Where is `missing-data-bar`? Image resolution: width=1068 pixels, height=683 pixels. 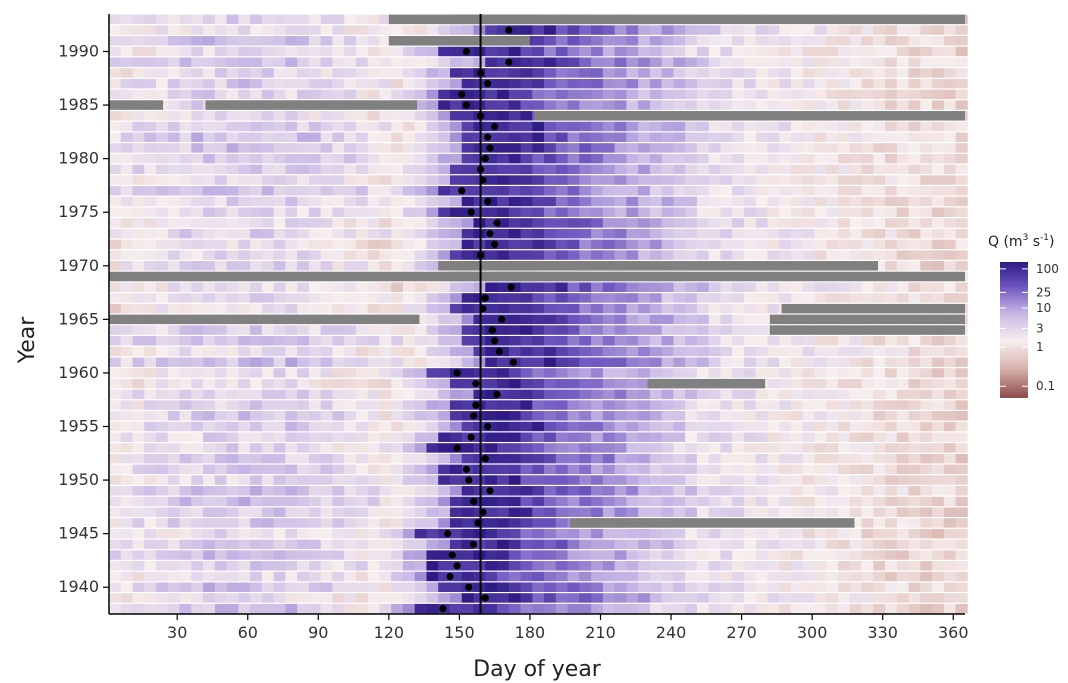 missing-data-bar is located at coordinates (658, 266).